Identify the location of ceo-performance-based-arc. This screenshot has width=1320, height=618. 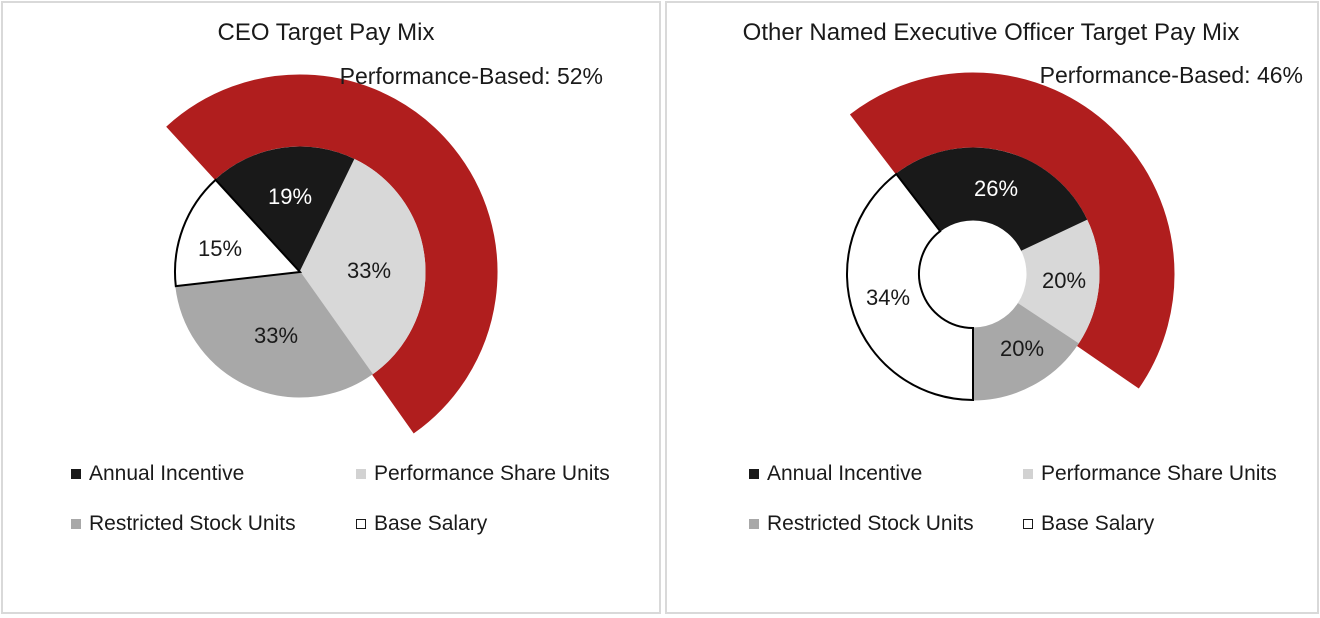
(332, 254).